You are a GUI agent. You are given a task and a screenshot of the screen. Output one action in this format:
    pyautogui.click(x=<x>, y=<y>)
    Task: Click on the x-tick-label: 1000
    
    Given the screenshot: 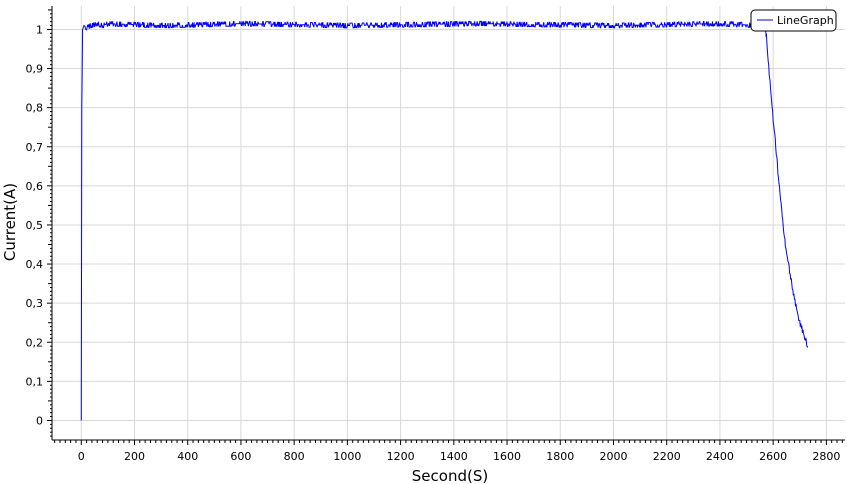 What is the action you would take?
    pyautogui.click(x=347, y=456)
    